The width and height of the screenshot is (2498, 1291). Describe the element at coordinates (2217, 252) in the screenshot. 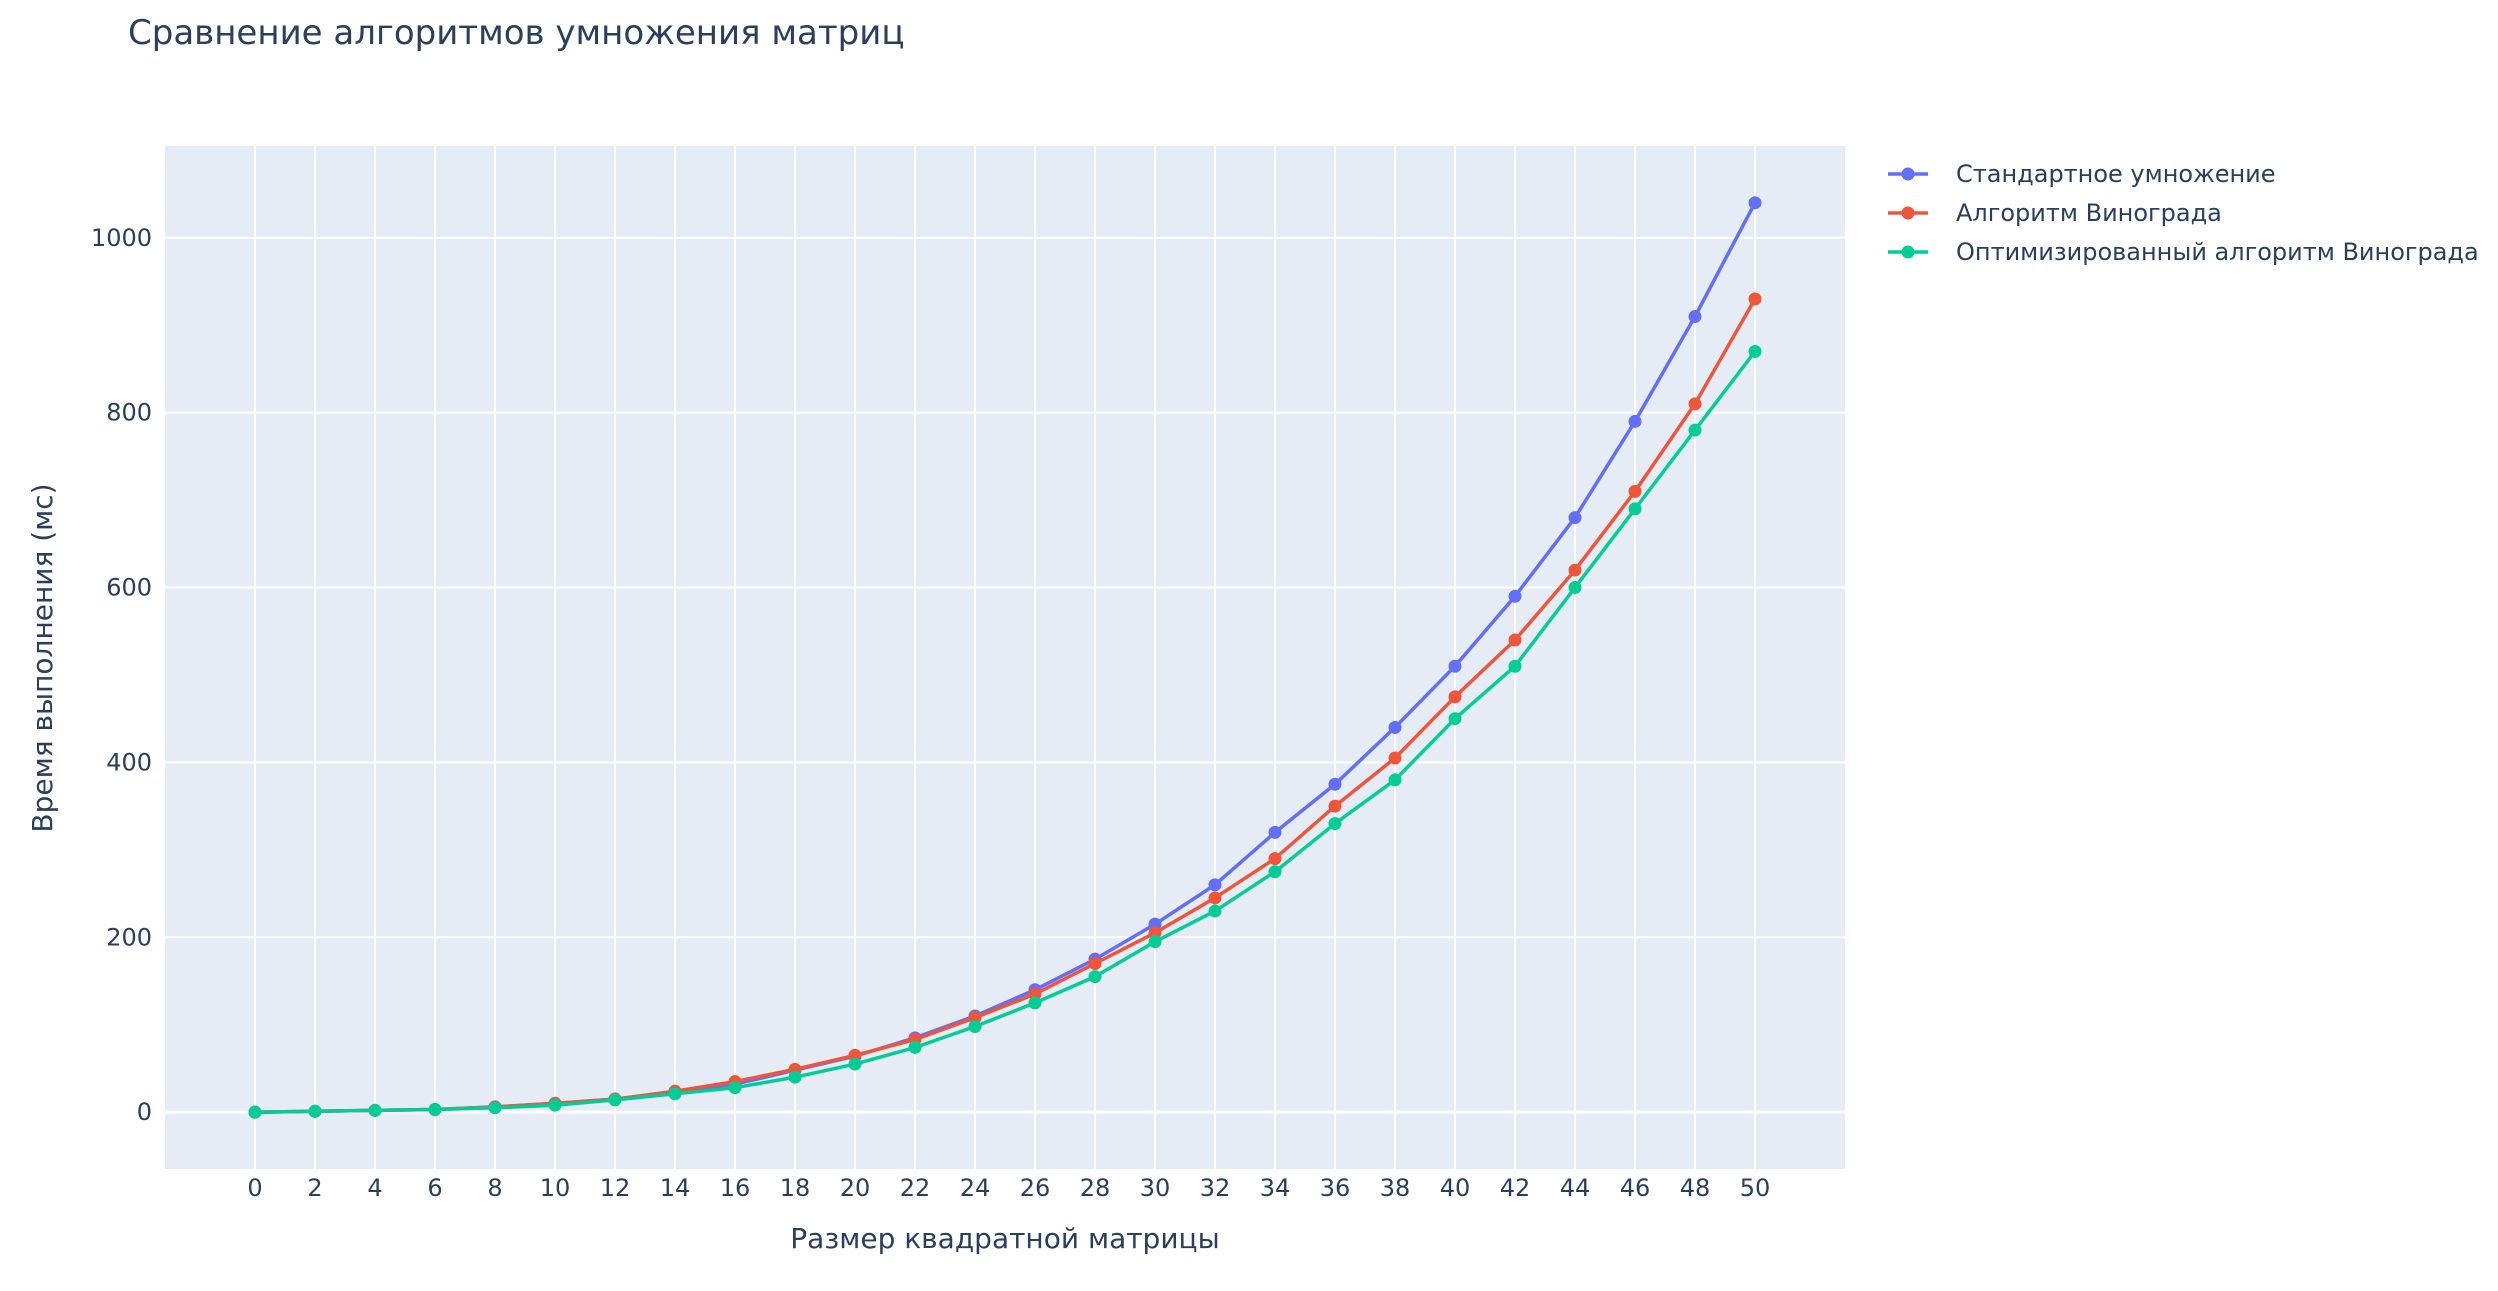

I see `legend-label: Оптимизированный алгоритм Винограда` at that location.